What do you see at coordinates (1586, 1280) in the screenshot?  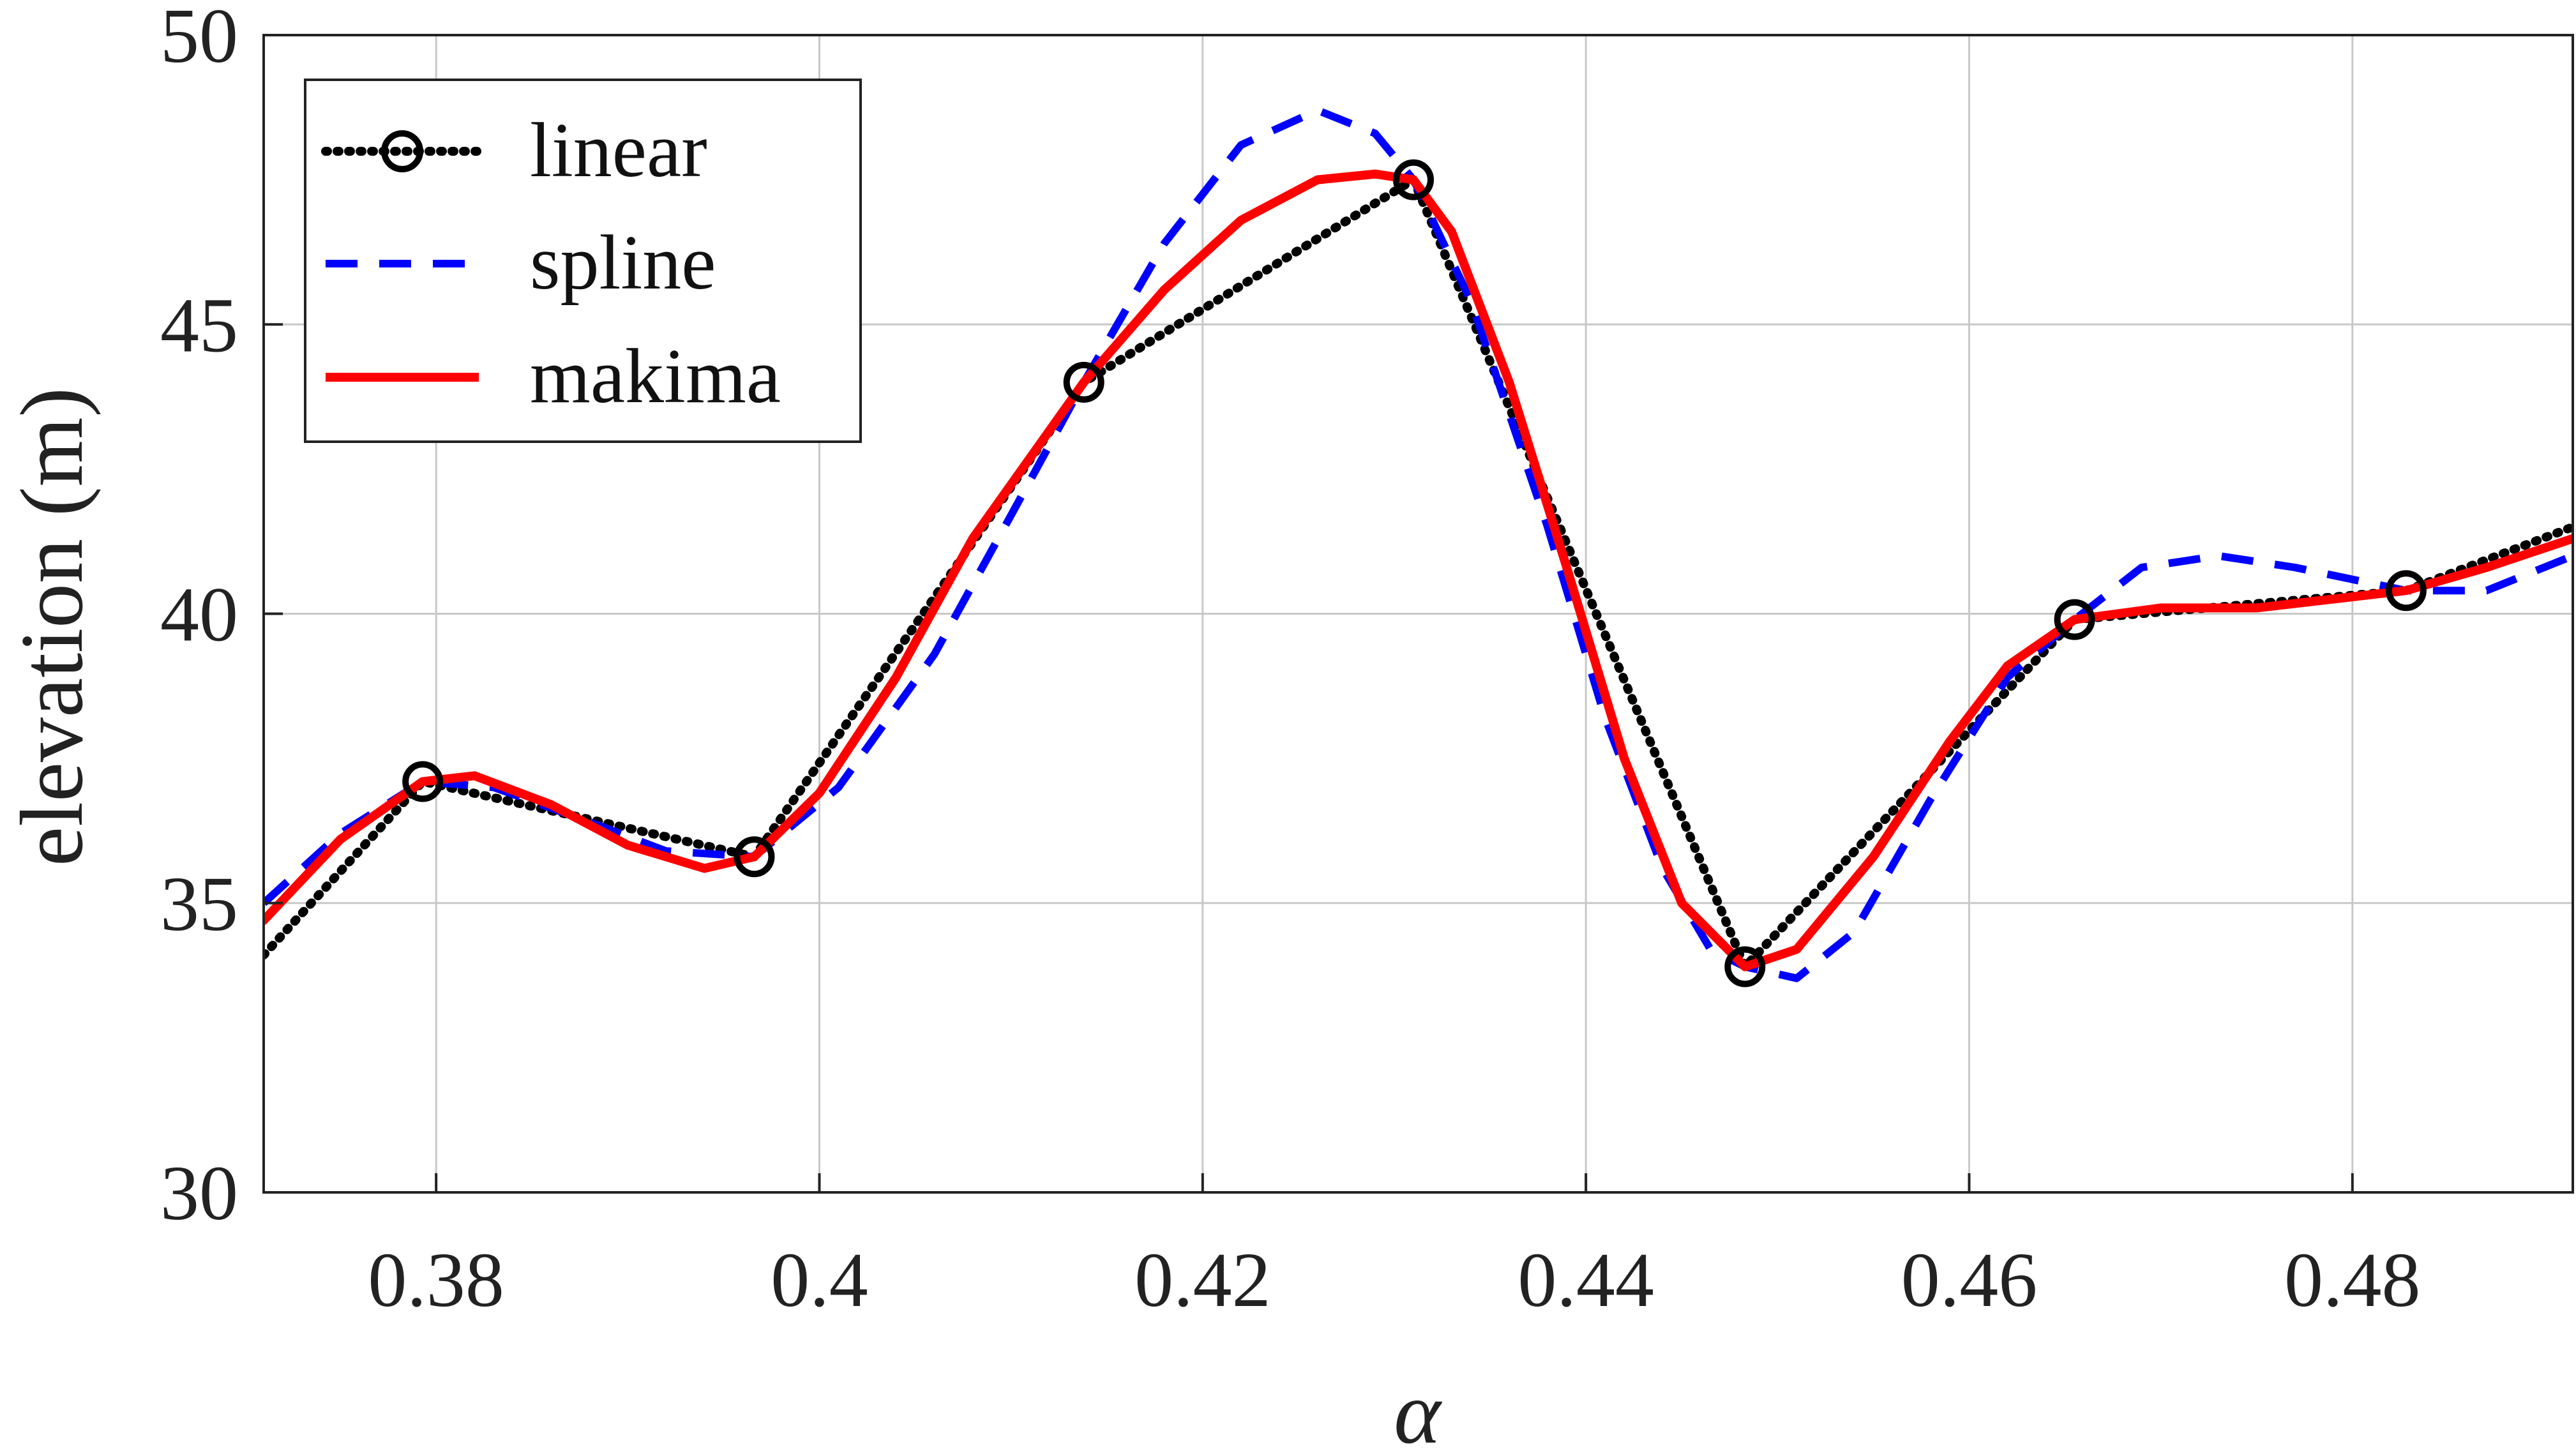 I see `x-tick-label: 0.44` at bounding box center [1586, 1280].